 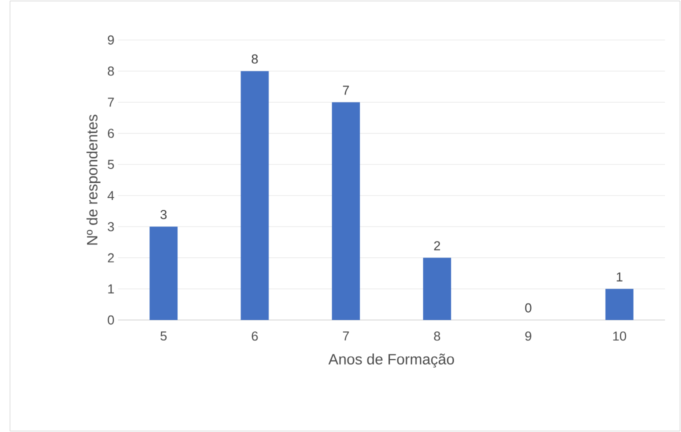 I want to click on y-tick-label: 3, so click(x=111, y=227).